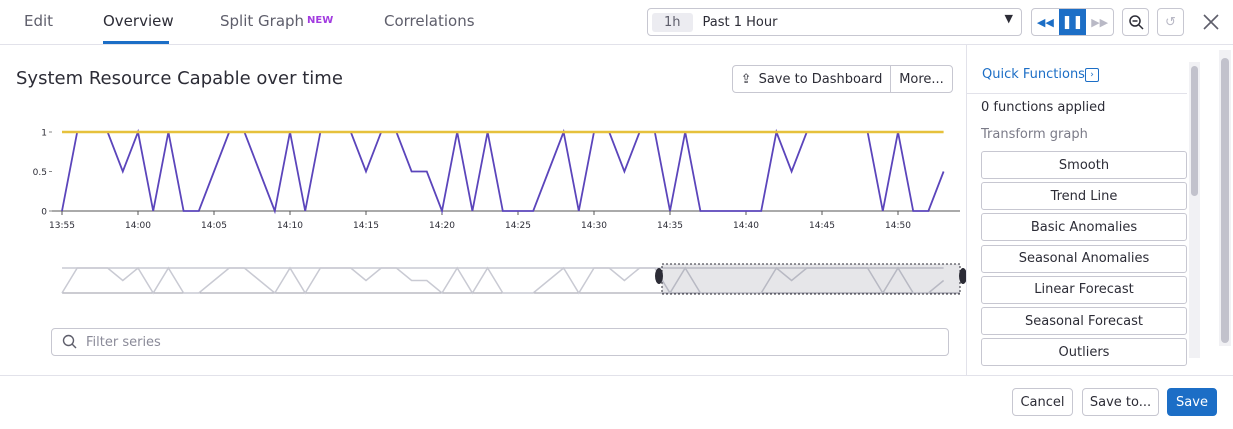 The height and width of the screenshot is (429, 1233). What do you see at coordinates (898, 226) in the screenshot?
I see `x-tick-label: 14:50` at bounding box center [898, 226].